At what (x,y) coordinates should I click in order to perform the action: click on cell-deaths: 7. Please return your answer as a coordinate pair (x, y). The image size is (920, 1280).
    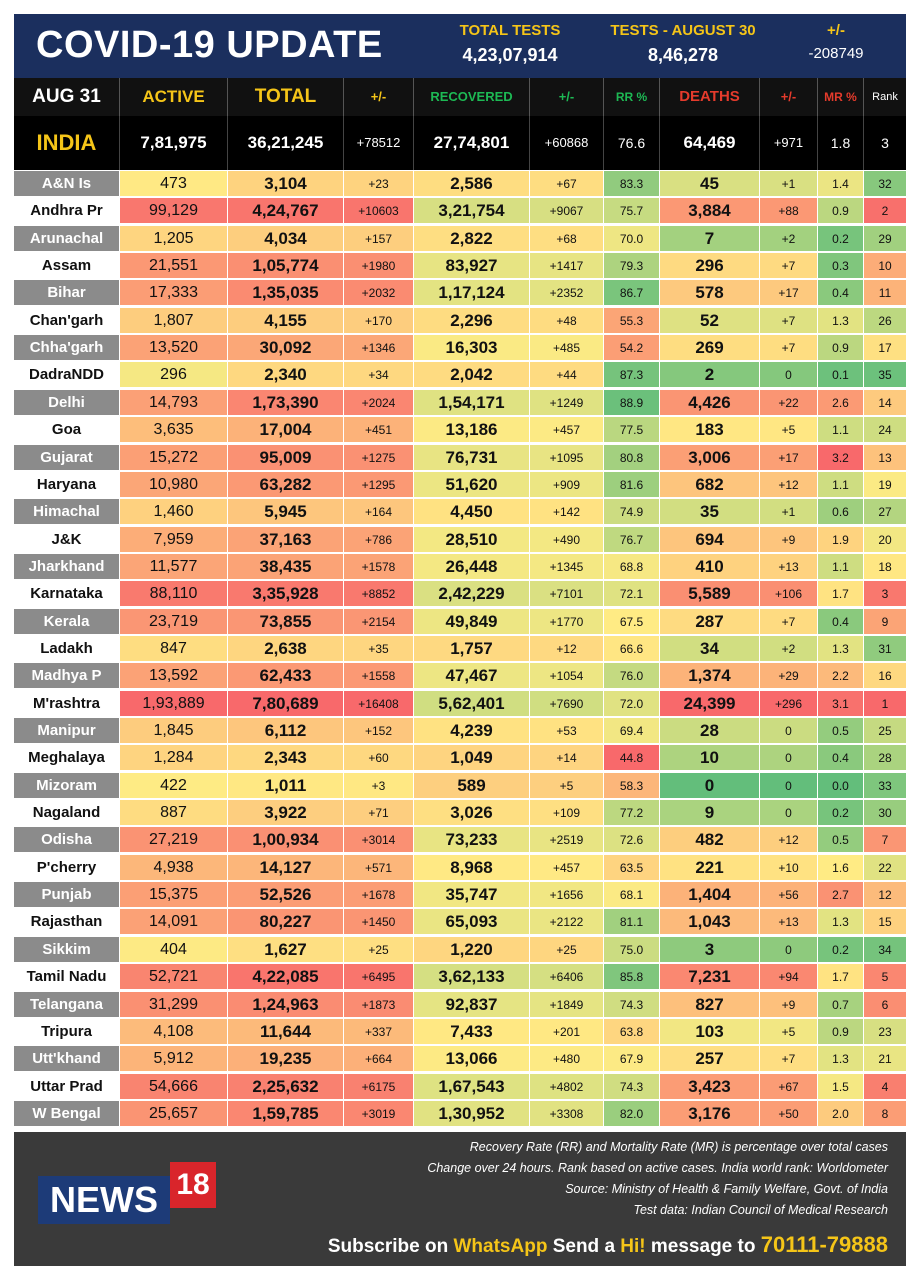
    Looking at the image, I should click on (710, 238).